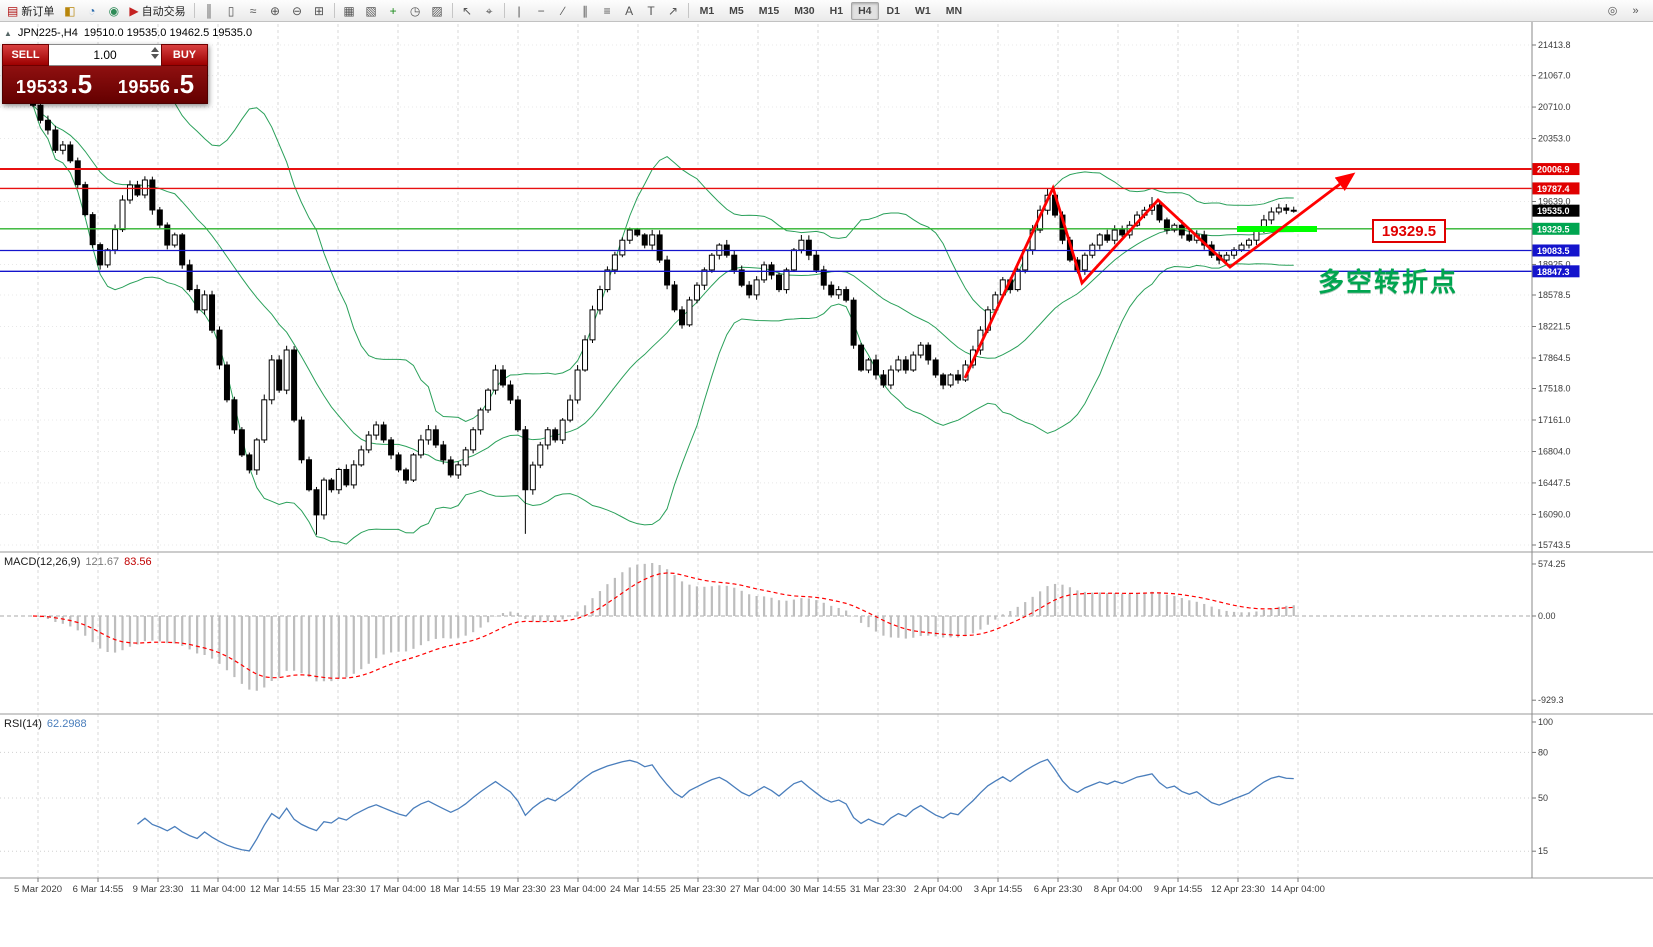 This screenshot has width=1653, height=947. What do you see at coordinates (578, 889) in the screenshot?
I see `svg-text: 23 Mar 04:00` at bounding box center [578, 889].